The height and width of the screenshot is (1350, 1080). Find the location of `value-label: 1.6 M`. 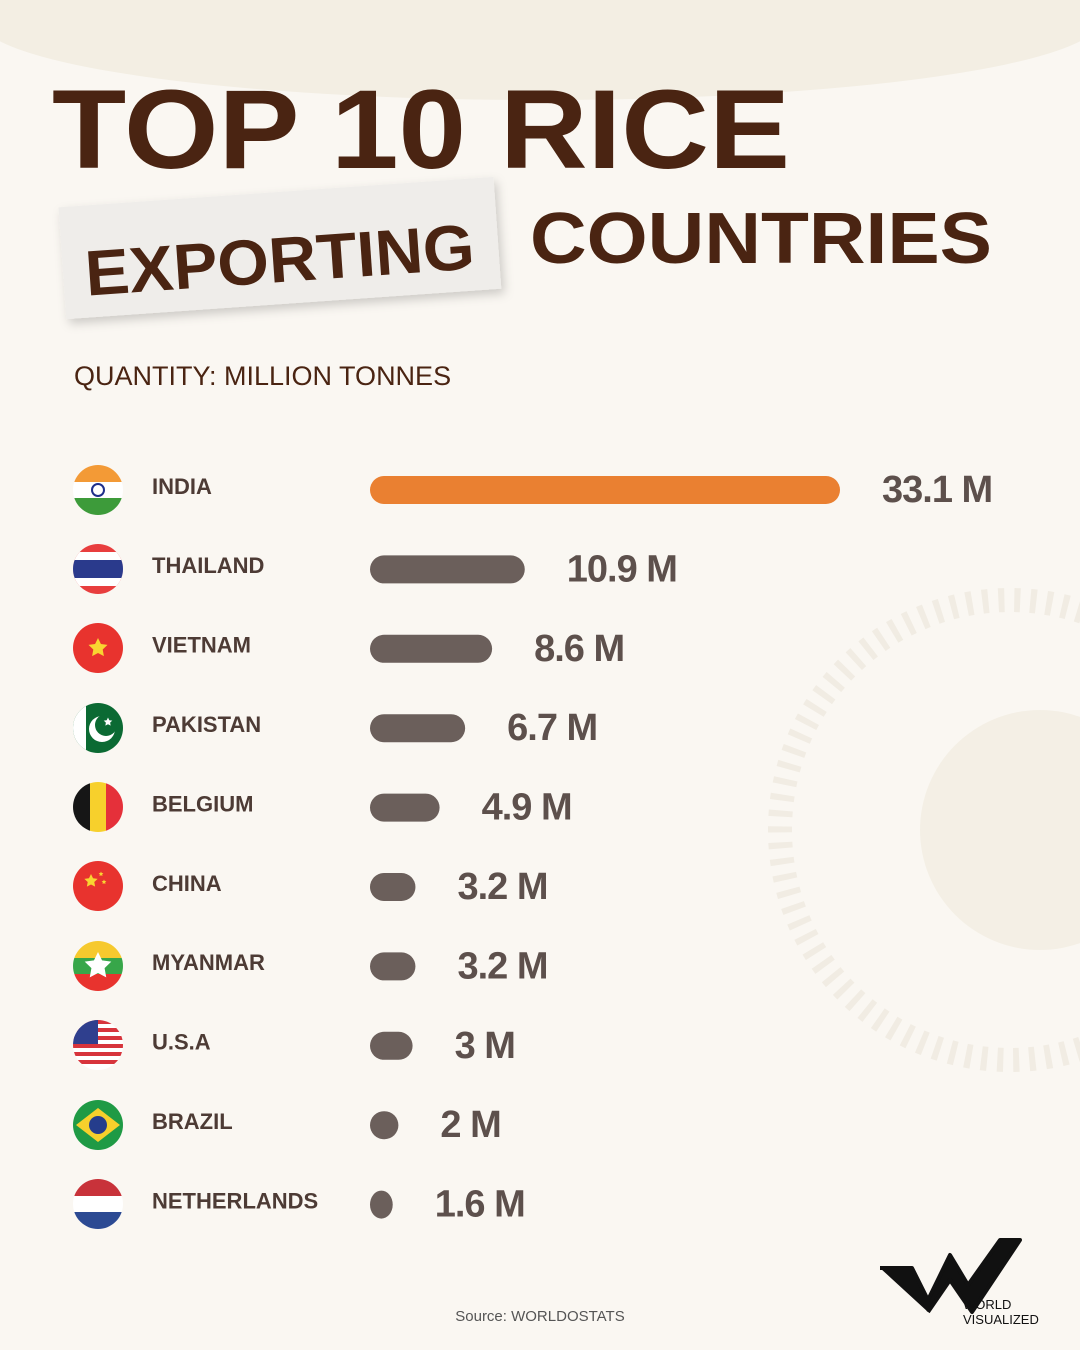

value-label: 1.6 M is located at coordinates (480, 1205).